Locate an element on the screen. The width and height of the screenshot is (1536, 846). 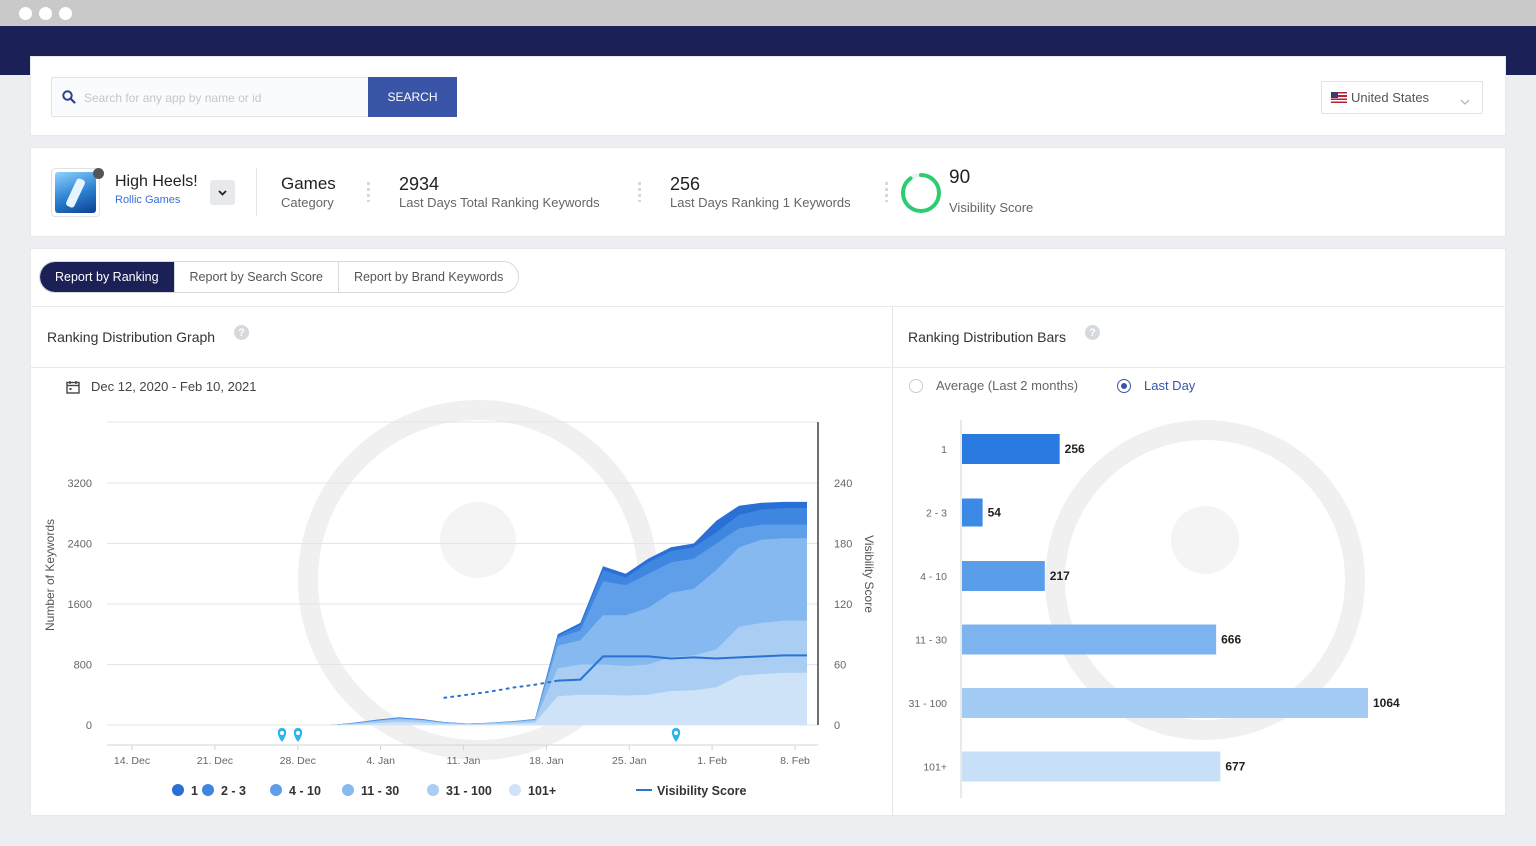
visibility-score-label: Visibility Score is located at coordinates (991, 207).